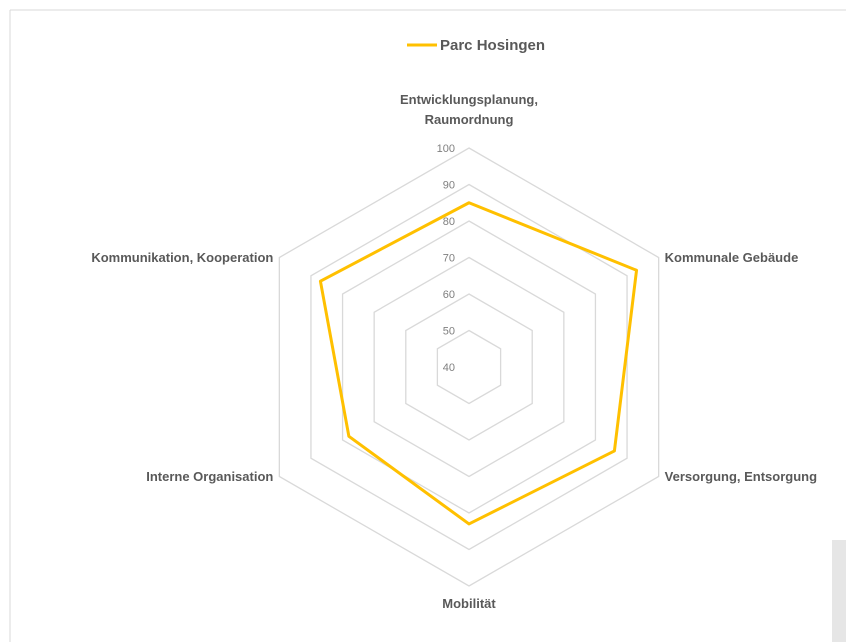 The height and width of the screenshot is (642, 846). What do you see at coordinates (449, 186) in the screenshot?
I see `tick-label: 90` at bounding box center [449, 186].